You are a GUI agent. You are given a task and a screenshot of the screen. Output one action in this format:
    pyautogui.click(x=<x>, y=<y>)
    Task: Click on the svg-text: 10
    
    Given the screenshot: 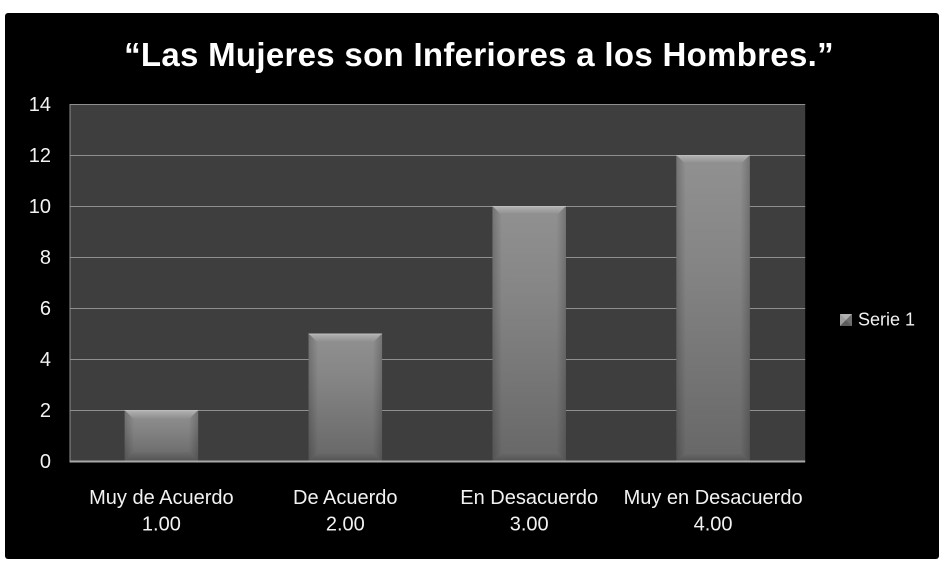 What is the action you would take?
    pyautogui.click(x=40, y=207)
    